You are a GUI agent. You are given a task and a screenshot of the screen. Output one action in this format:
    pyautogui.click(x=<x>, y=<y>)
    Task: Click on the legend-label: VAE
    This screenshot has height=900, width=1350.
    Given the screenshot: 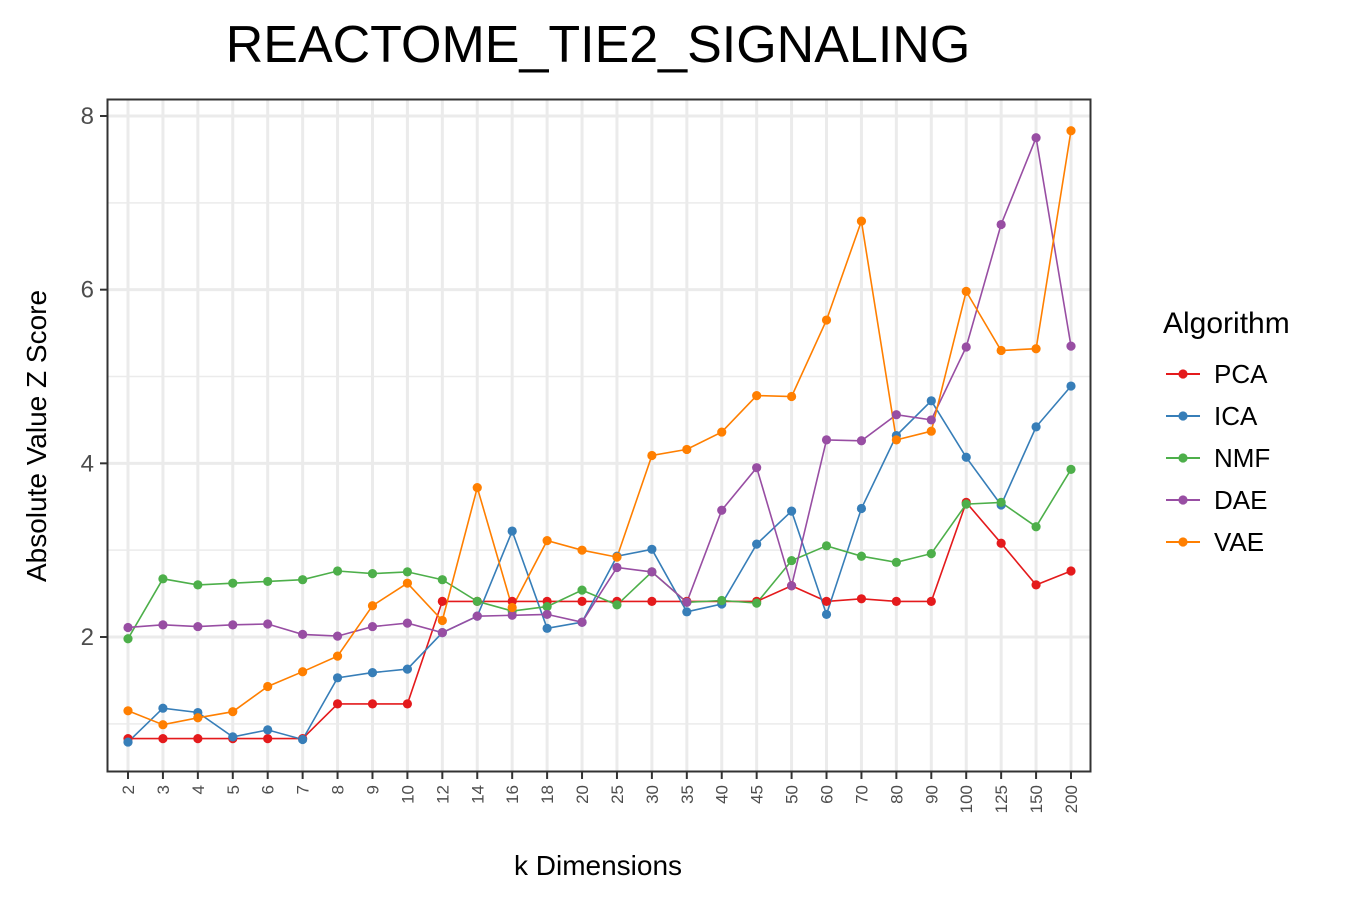 What is the action you would take?
    pyautogui.click(x=1239, y=542)
    